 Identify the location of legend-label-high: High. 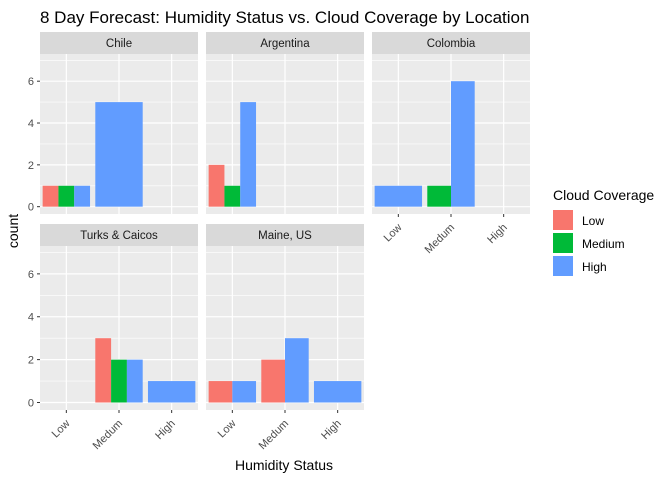
(594, 267).